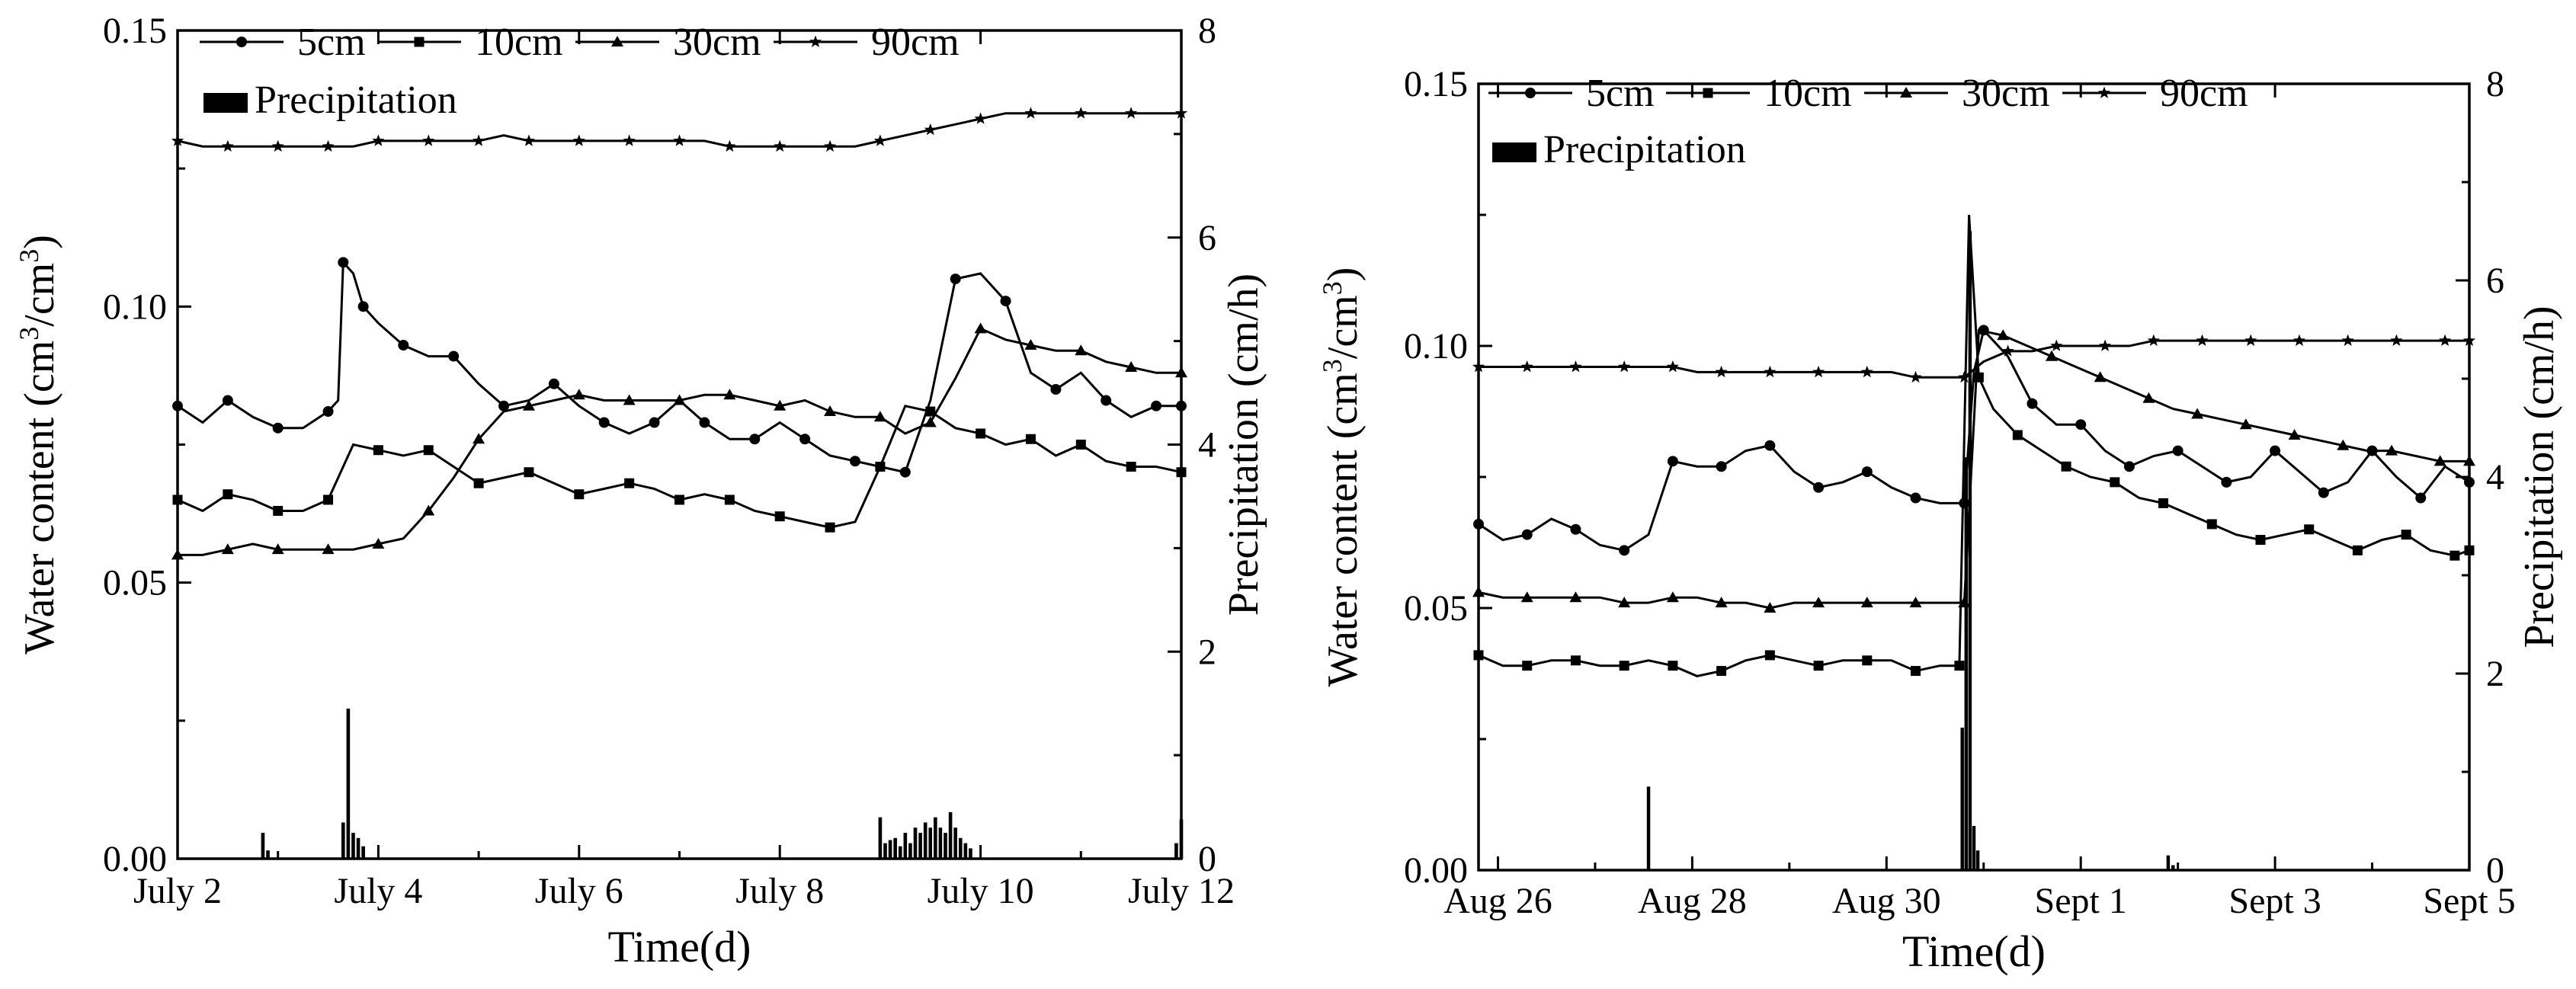  Describe the element at coordinates (1886, 901) in the screenshot. I see `x-tick-label: Aug 30` at that location.